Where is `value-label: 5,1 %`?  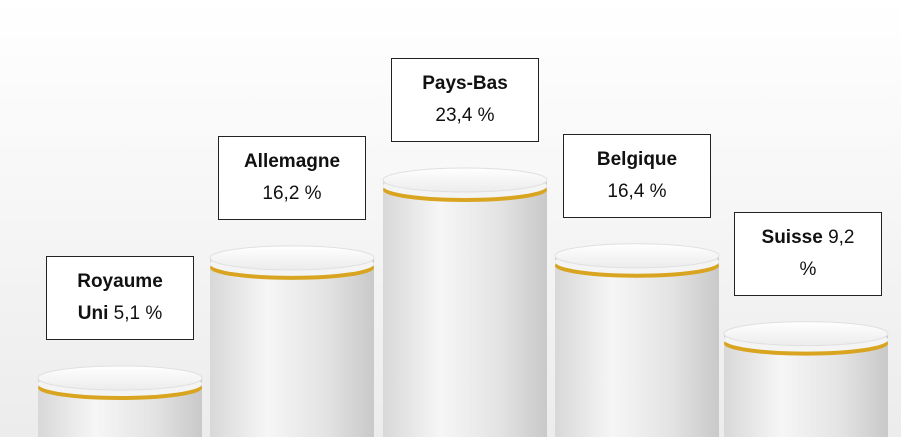 value-label: 5,1 % is located at coordinates (138, 313).